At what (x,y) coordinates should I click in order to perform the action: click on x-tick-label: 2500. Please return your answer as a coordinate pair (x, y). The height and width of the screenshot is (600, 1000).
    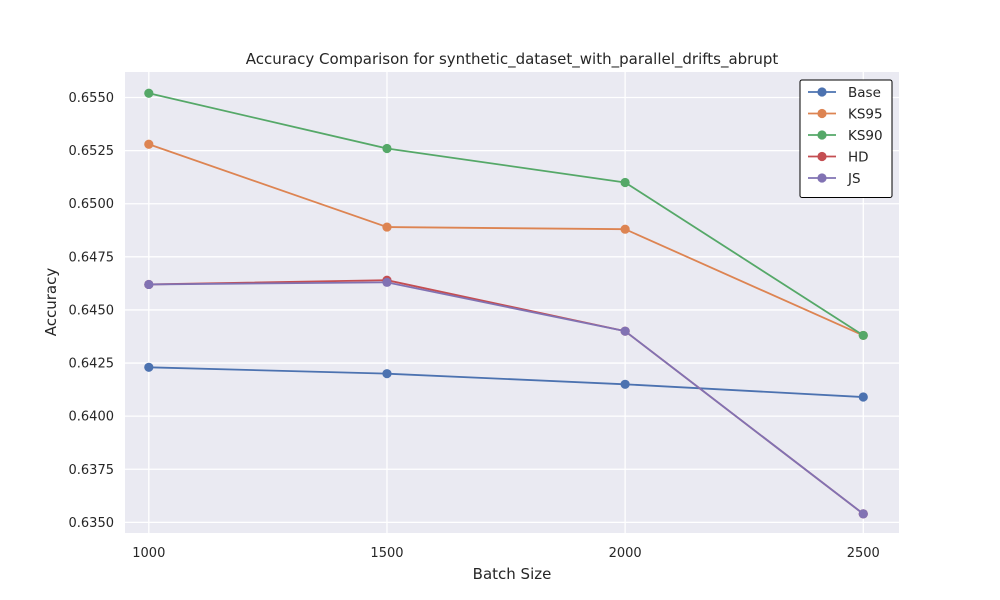
    Looking at the image, I should click on (863, 553).